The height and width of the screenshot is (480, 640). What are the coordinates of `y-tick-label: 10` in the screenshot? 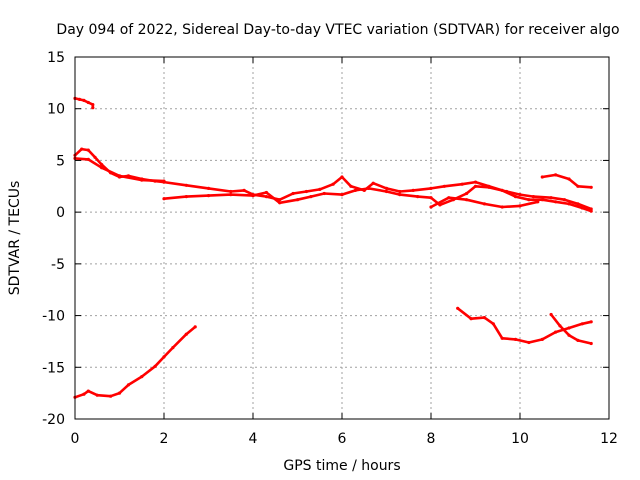 It's located at (56, 110).